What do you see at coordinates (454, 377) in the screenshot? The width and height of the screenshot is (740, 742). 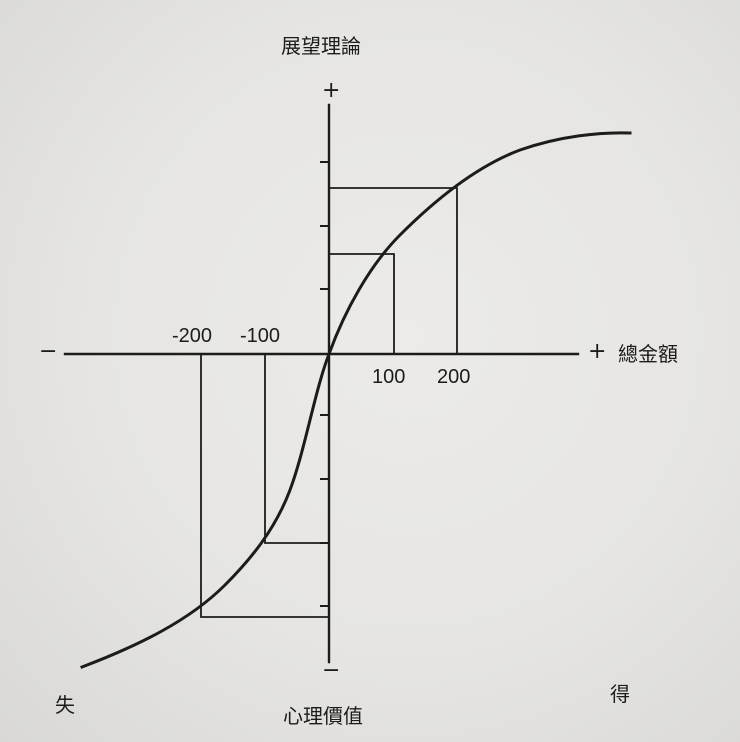 I see `x-tick-label: 200` at bounding box center [454, 377].